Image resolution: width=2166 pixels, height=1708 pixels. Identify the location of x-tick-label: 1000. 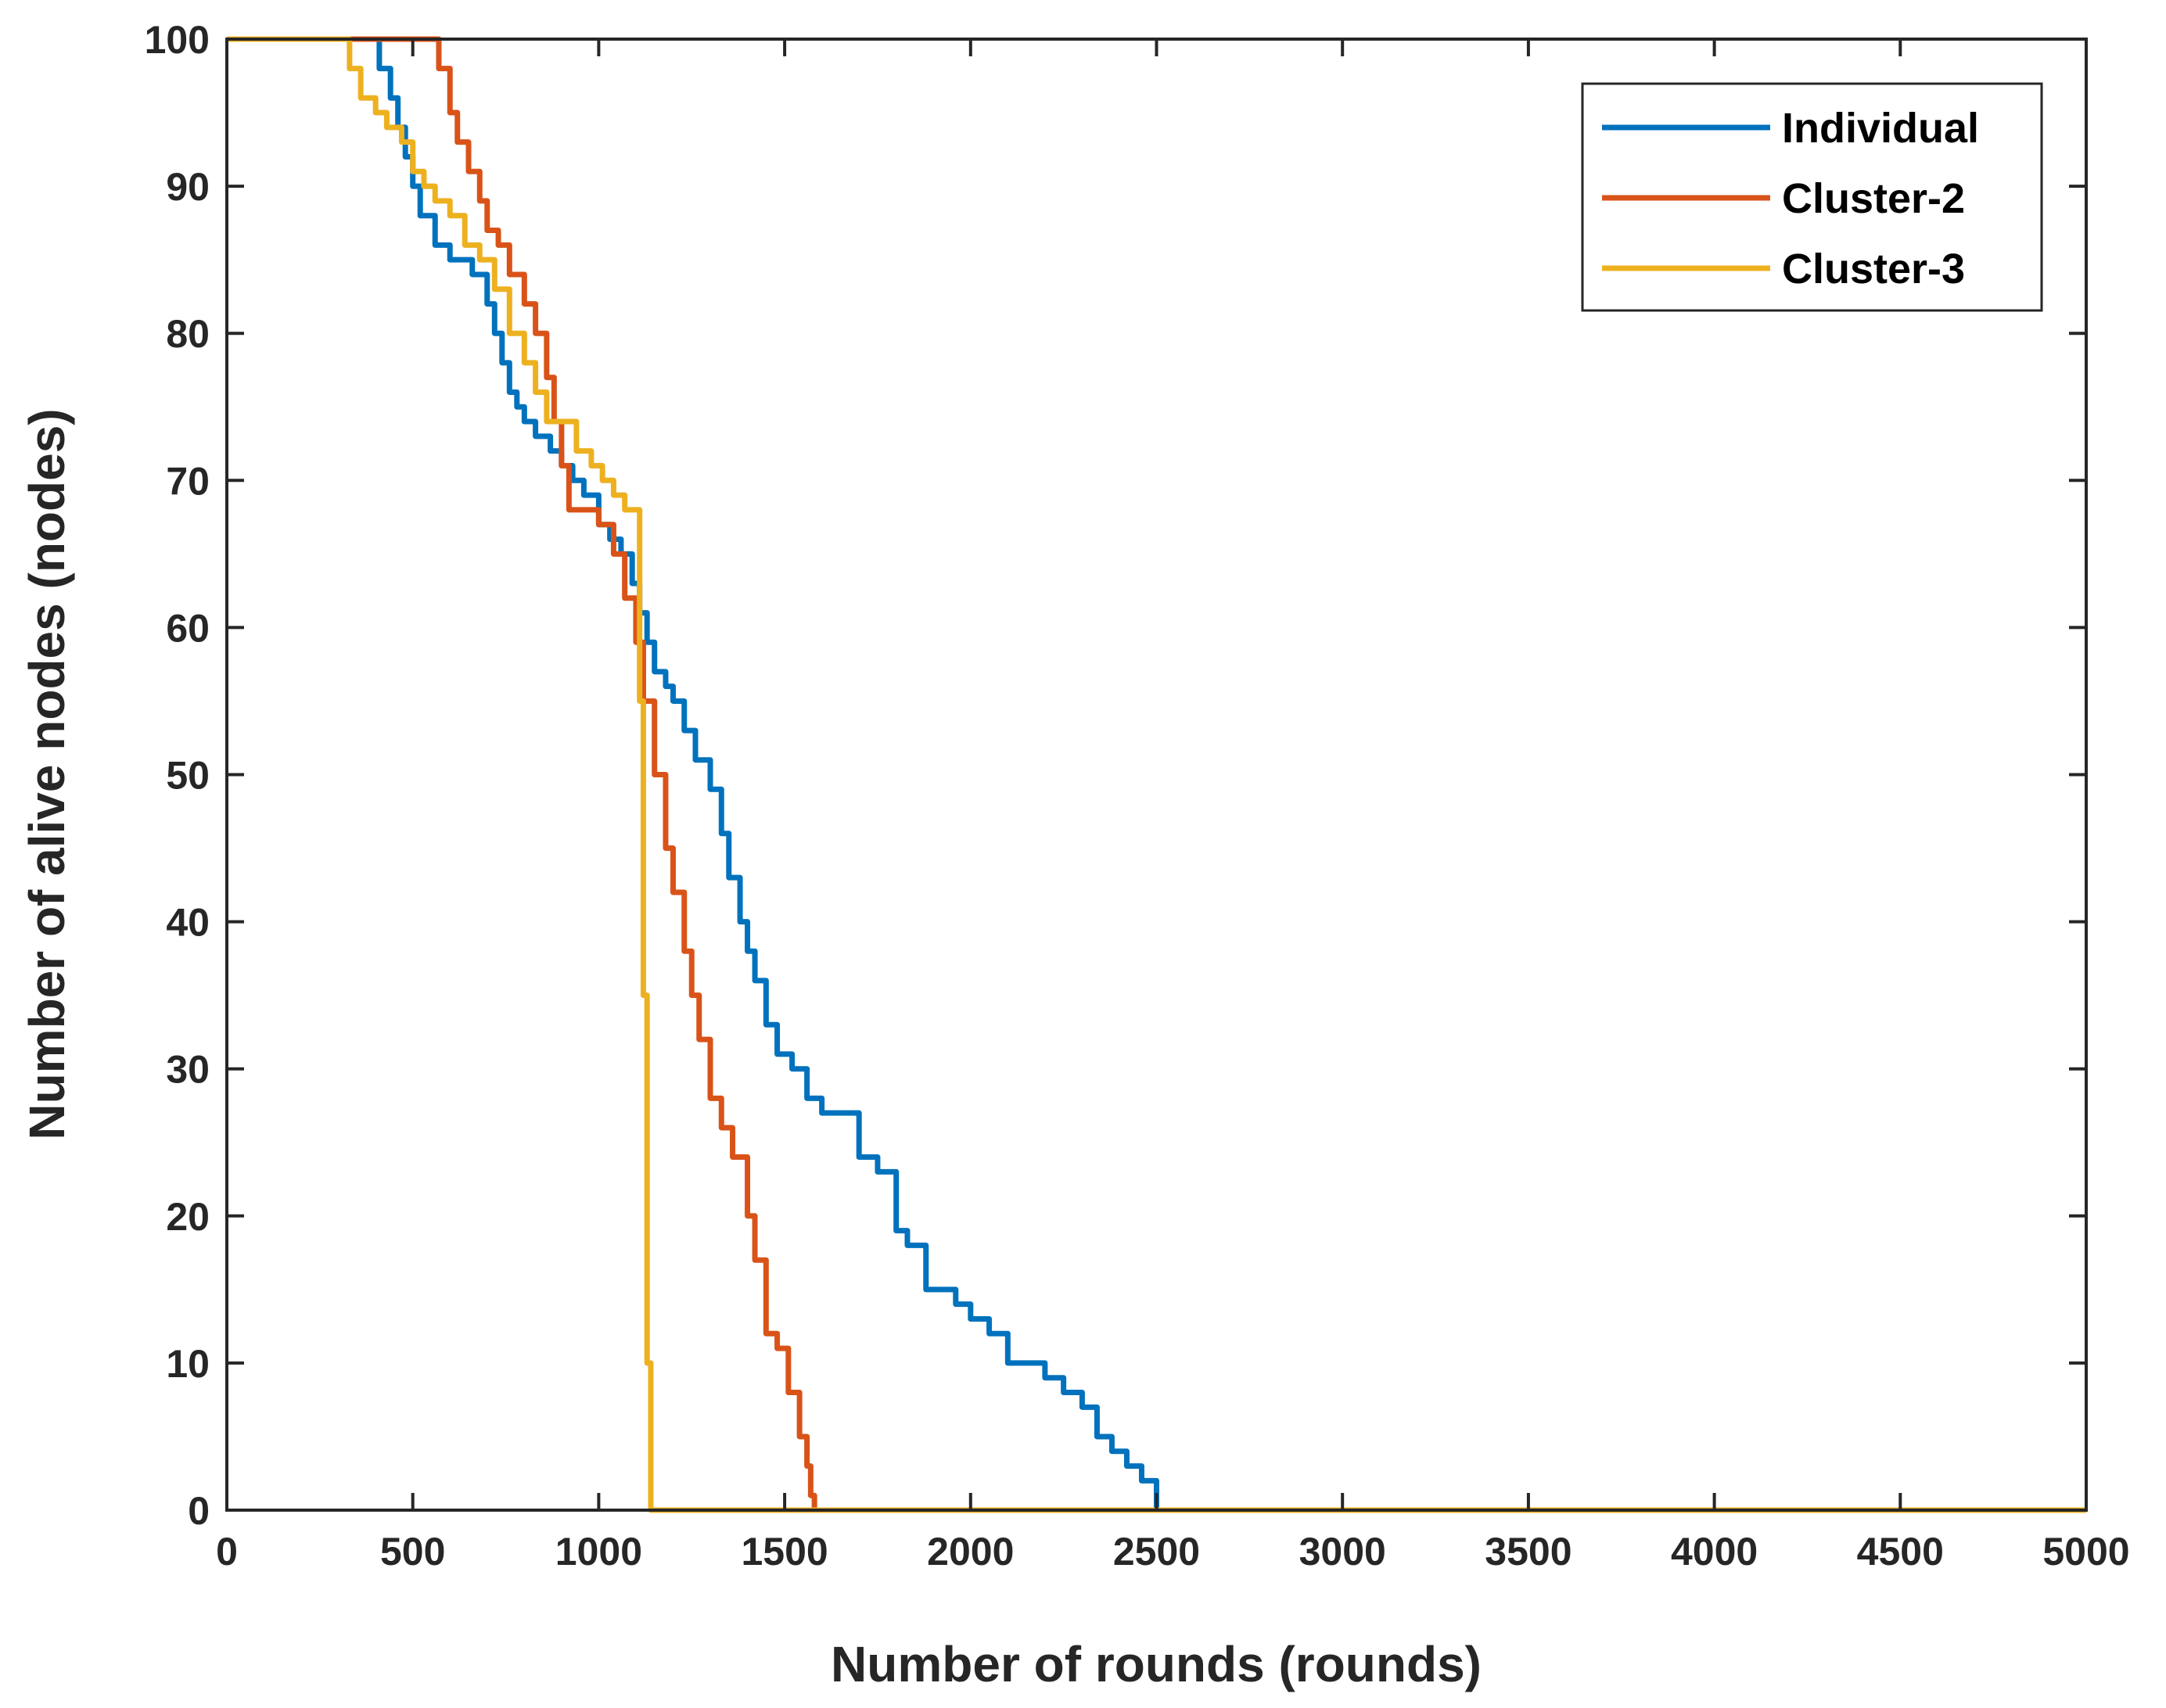
(598, 1552).